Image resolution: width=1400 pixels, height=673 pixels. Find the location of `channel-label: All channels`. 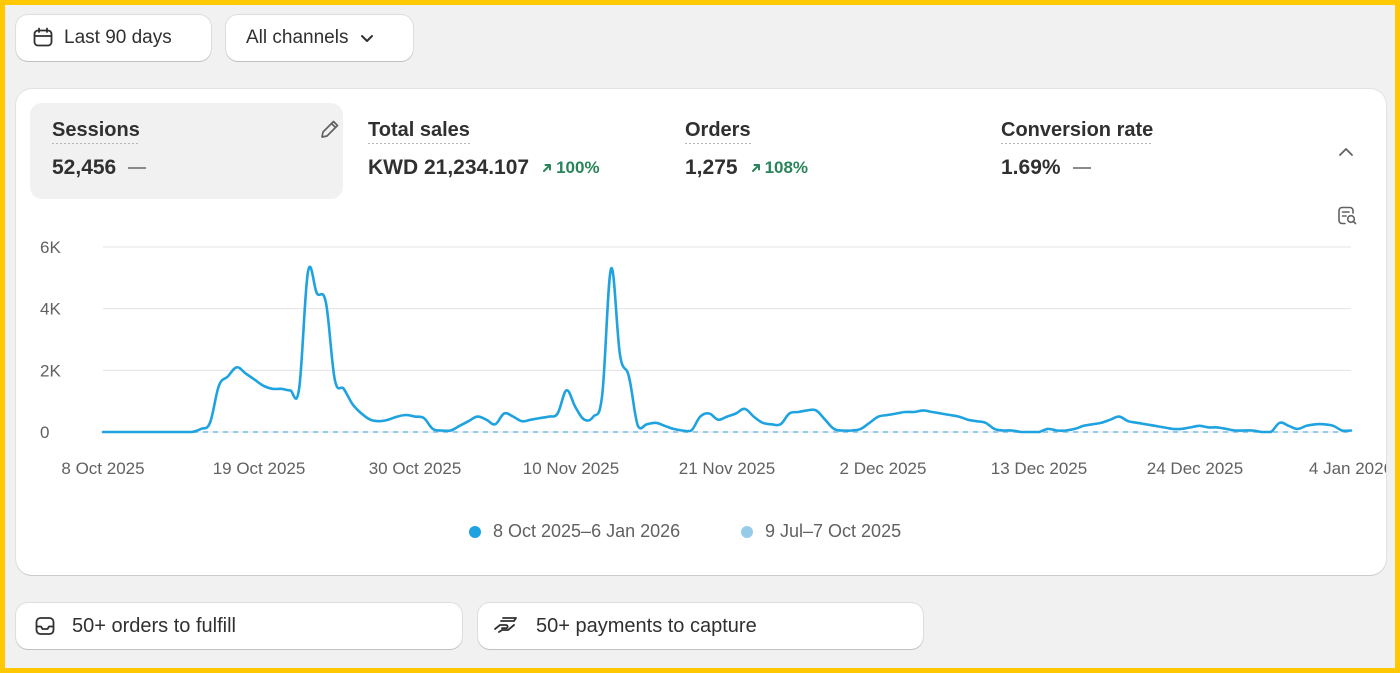

channel-label: All channels is located at coordinates (297, 37).